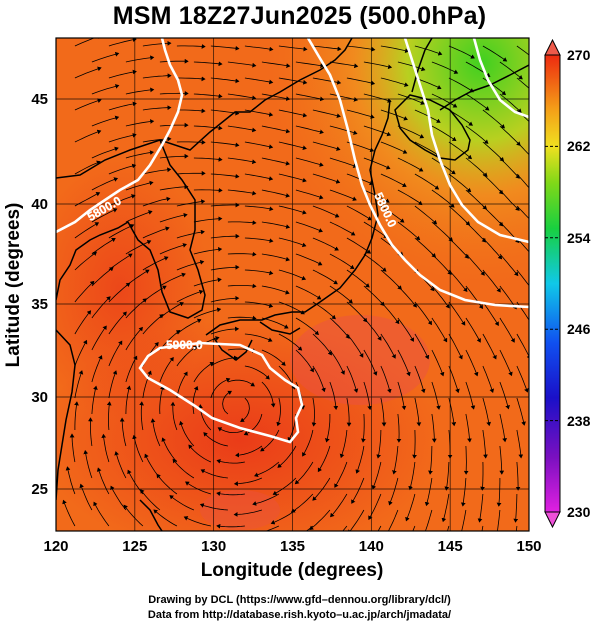 Image resolution: width=599 pixels, height=625 pixels. I want to click on contour-5800-west, so click(120, 136).